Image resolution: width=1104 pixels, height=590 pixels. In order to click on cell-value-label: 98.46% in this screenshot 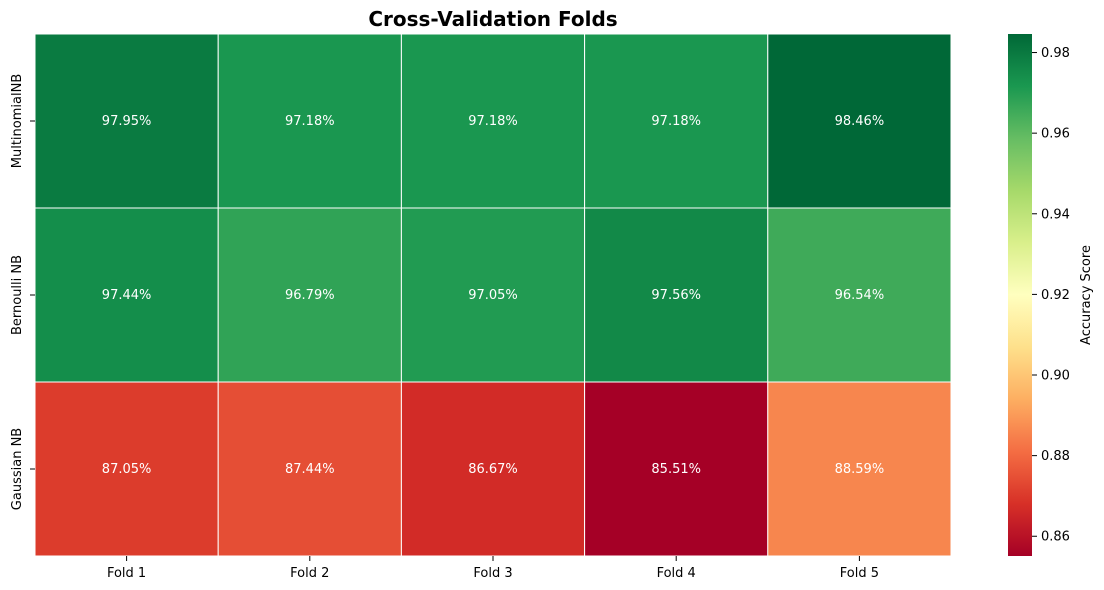, I will do `click(860, 121)`.